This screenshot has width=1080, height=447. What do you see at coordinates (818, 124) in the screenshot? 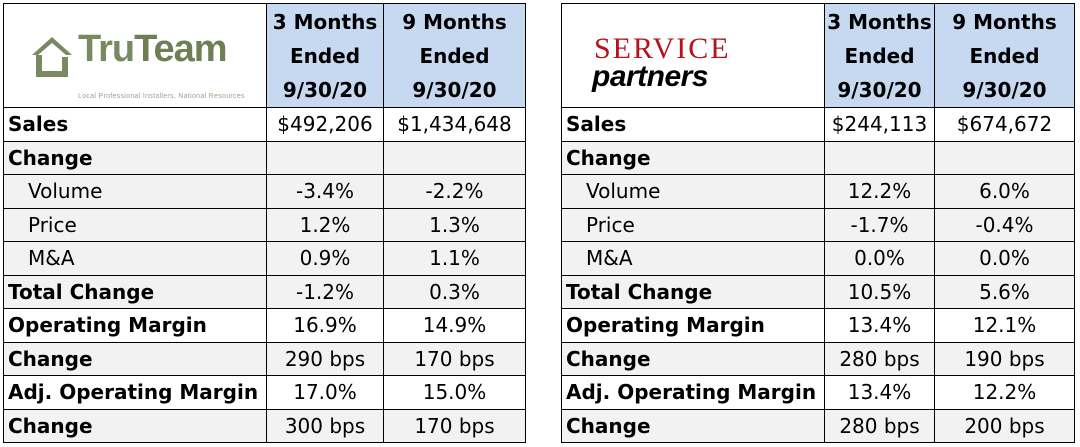
I see `table-row: Sales $244,113 $674,672` at bounding box center [818, 124].